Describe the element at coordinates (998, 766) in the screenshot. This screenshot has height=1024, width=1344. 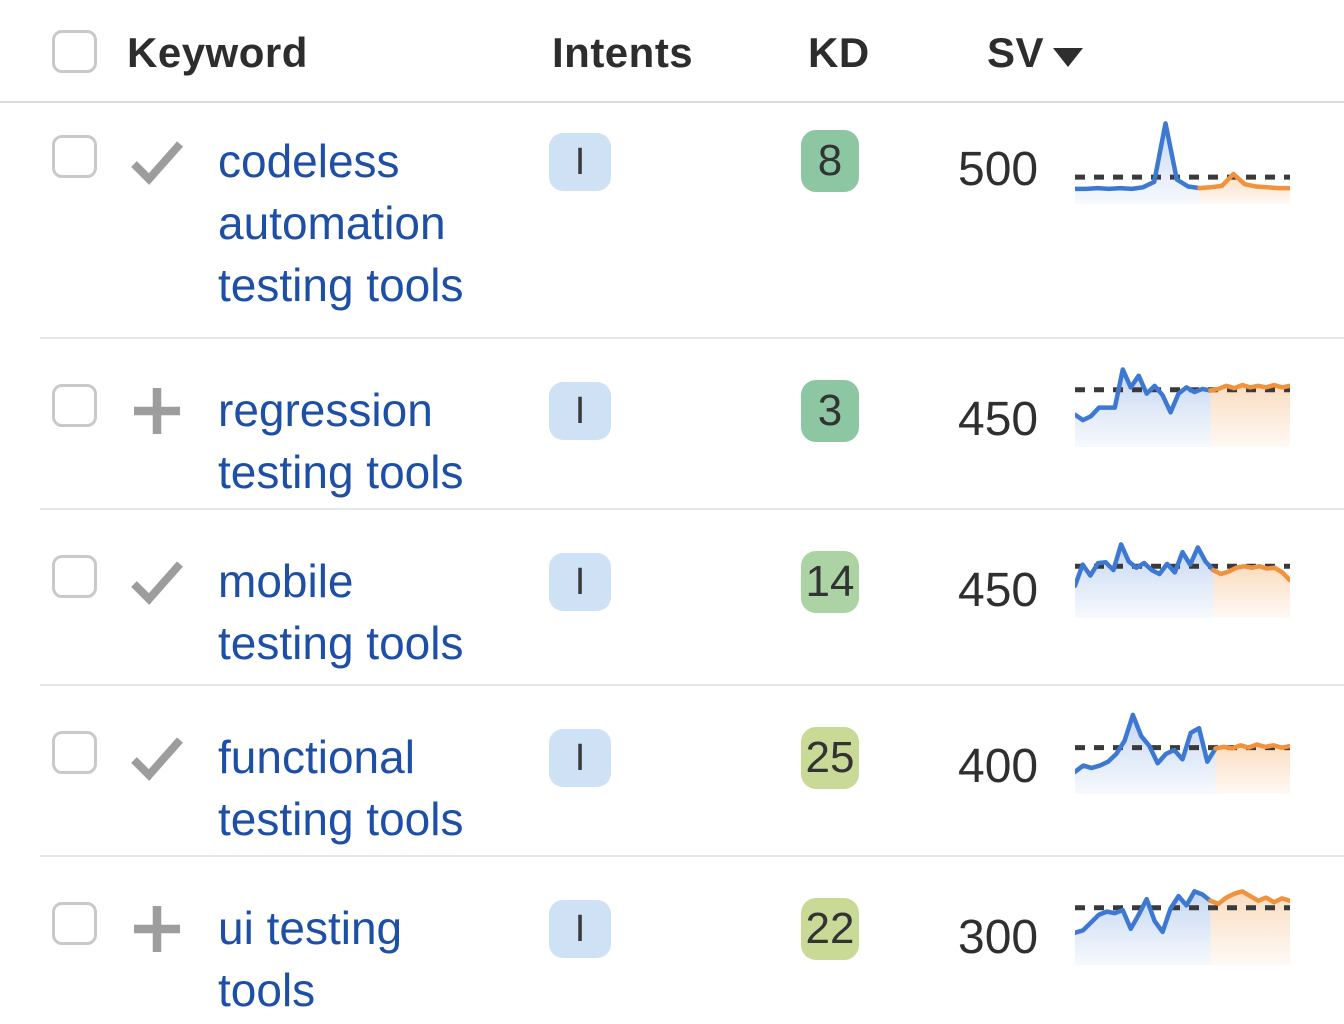
I see `sv-value: 400` at that location.